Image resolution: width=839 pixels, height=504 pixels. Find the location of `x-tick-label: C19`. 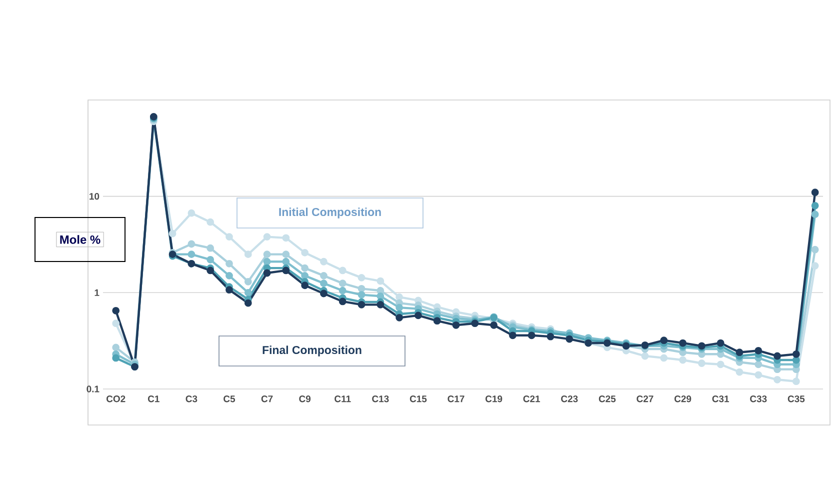

x-tick-label: C19 is located at coordinates (494, 399).